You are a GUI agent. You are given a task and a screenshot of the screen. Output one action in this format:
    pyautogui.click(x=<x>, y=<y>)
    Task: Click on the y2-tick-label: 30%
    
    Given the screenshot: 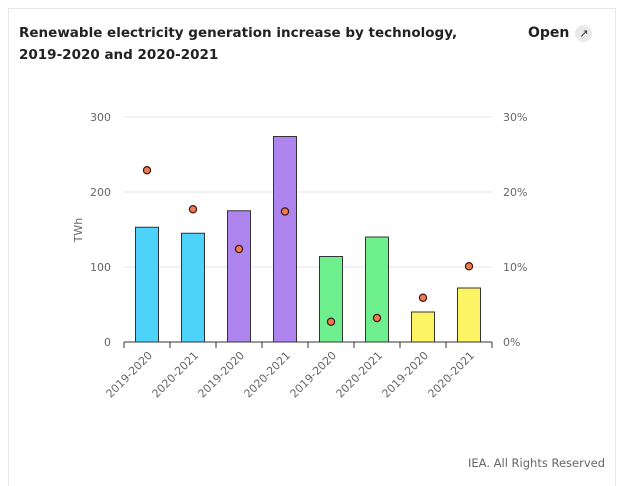 What is the action you would take?
    pyautogui.click(x=515, y=117)
    